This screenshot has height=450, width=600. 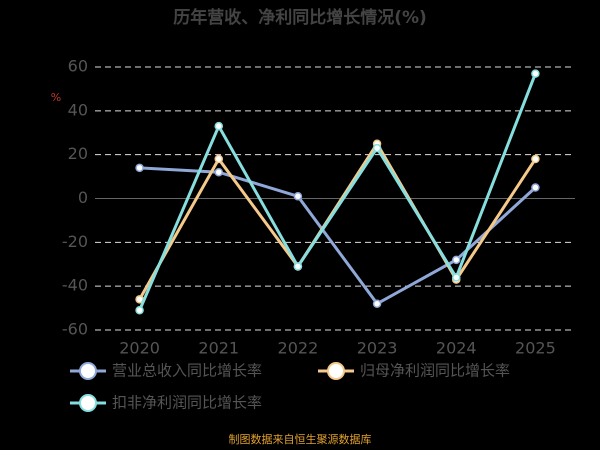 What do you see at coordinates (300, 17) in the screenshot?
I see `chart-title: 历年营收、净利同比增长情况(%)` at bounding box center [300, 17].